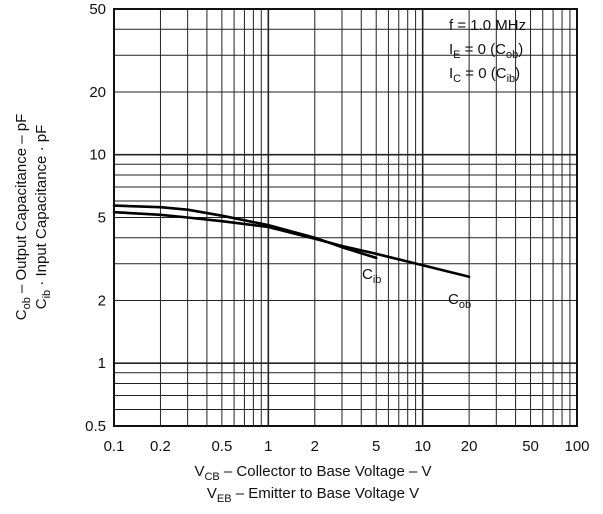  I want to click on y-tick-label: 2, so click(102, 300).